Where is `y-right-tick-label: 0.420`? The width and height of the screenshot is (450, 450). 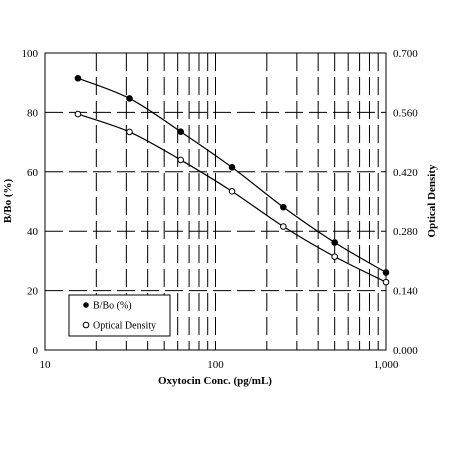
y-right-tick-label: 0.420 is located at coordinates (405, 173).